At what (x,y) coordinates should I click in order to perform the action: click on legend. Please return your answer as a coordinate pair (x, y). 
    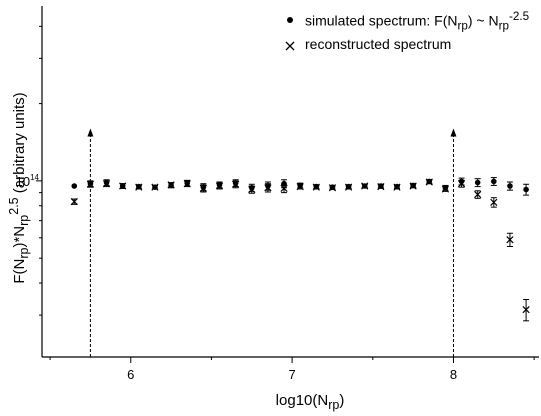
    Looking at the image, I should click on (290, 34).